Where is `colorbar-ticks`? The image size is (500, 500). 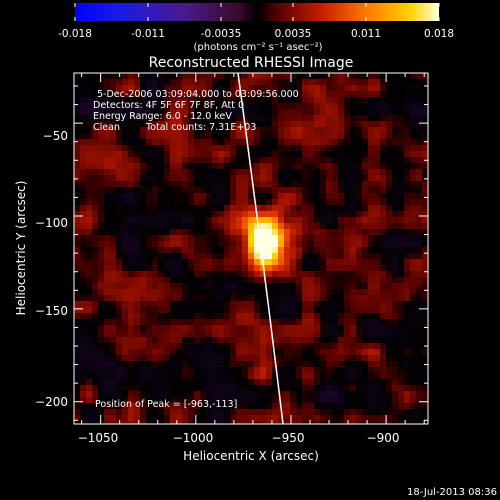 colorbar-ticks is located at coordinates (257, 12).